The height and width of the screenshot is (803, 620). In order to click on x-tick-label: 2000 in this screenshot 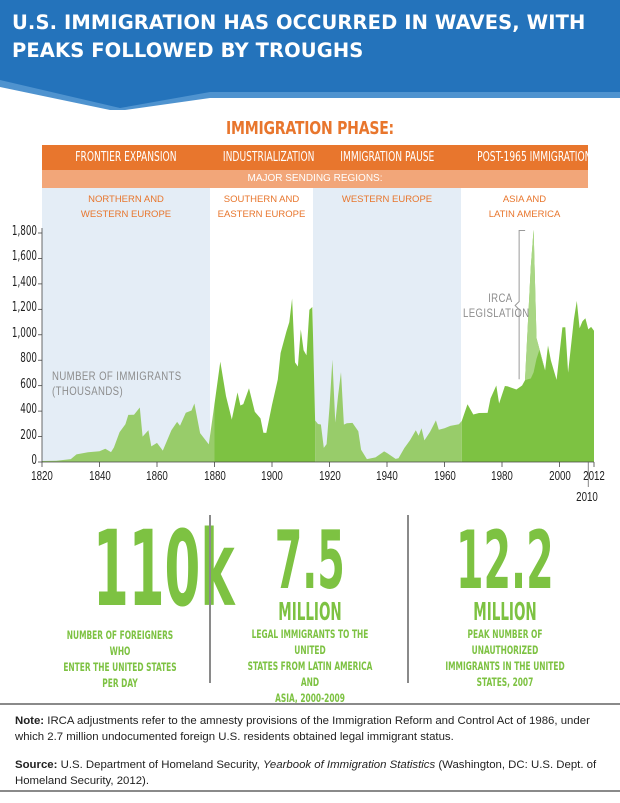, I will do `click(559, 475)`.